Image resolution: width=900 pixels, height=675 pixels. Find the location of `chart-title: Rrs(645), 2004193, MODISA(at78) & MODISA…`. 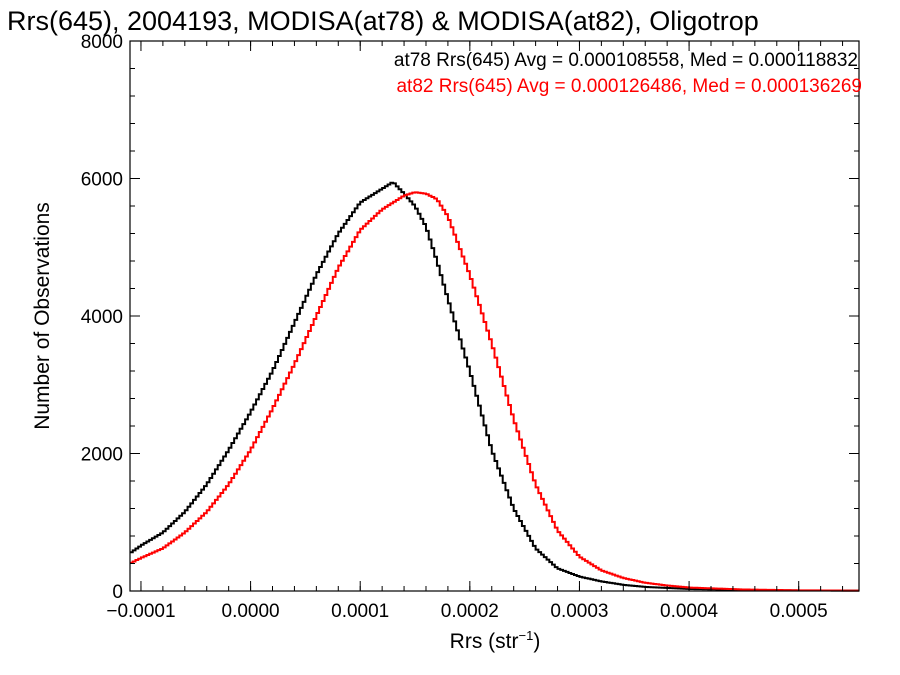

chart-title: Rrs(645), 2004193, MODISA(at78) & MODISA… is located at coordinates (383, 21).